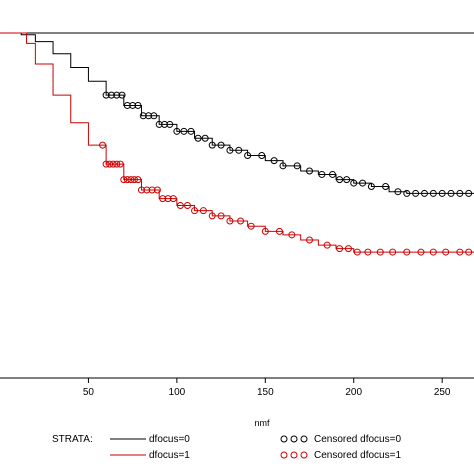 The height and width of the screenshot is (474, 474). What do you see at coordinates (267, 388) in the screenshot?
I see `x-axis: 50 100 150 200 250` at bounding box center [267, 388].